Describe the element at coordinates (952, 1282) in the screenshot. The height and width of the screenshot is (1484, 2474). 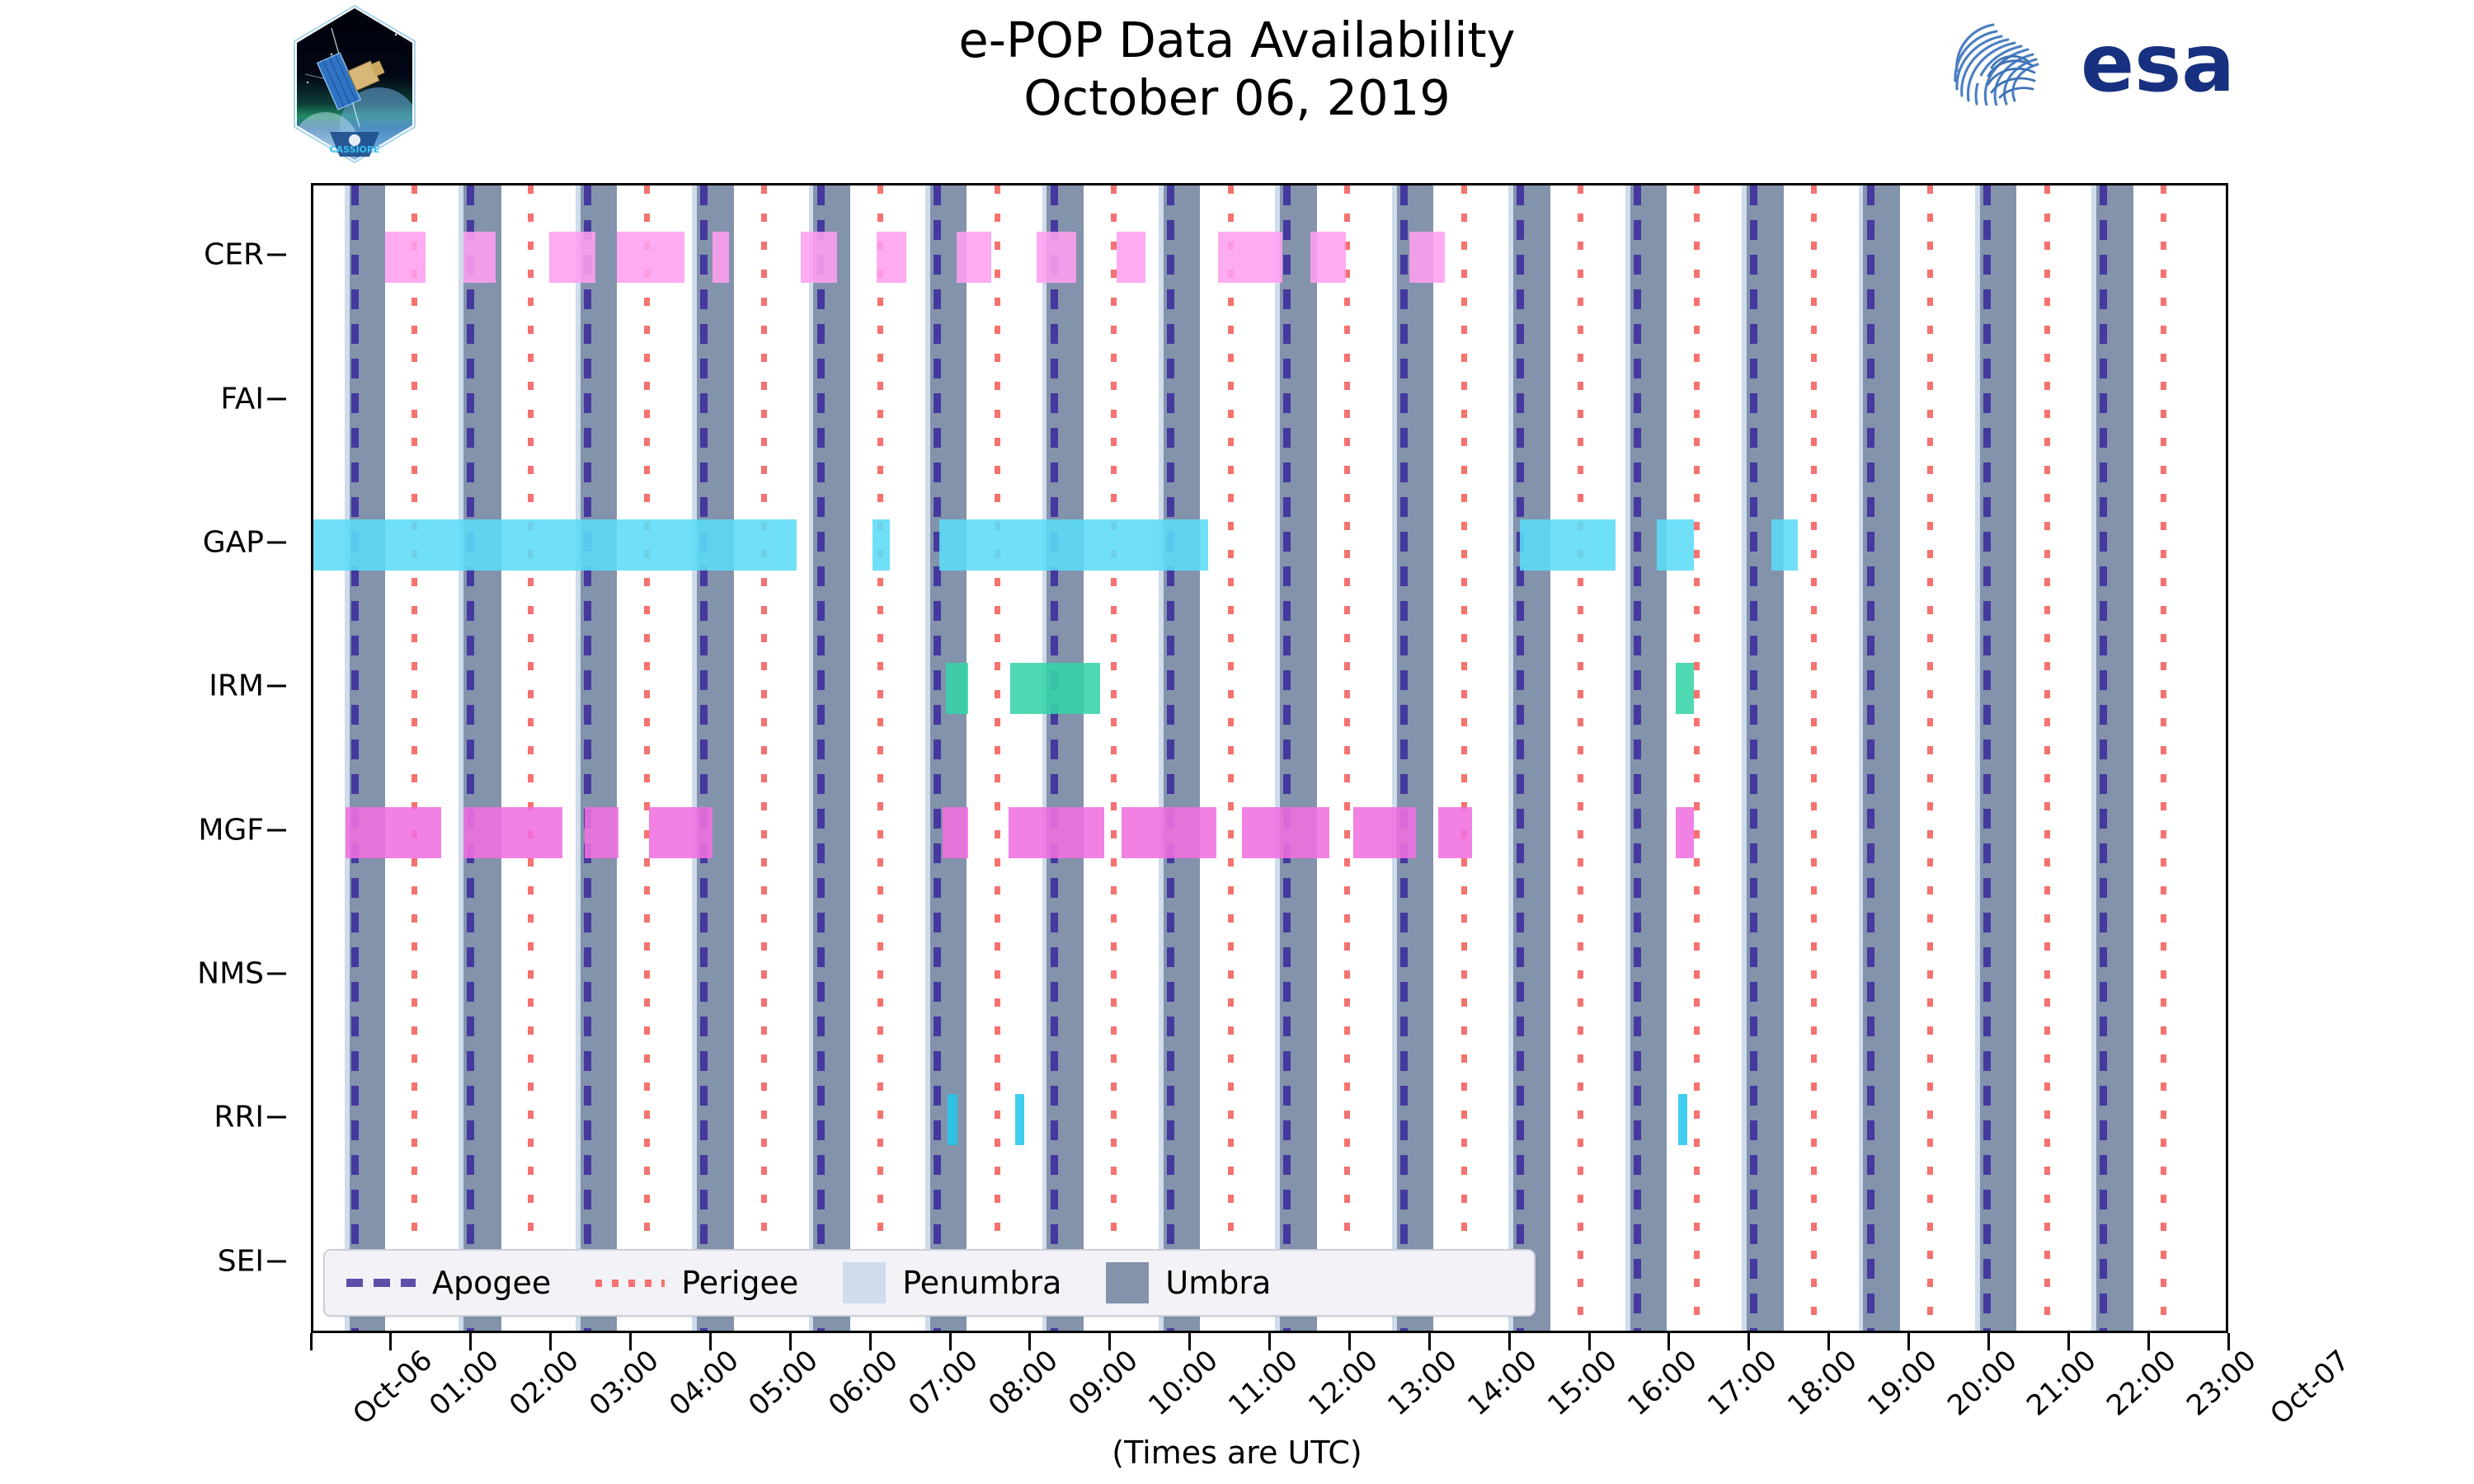
I see `legend-entry-penumbra: Penumbra` at that location.